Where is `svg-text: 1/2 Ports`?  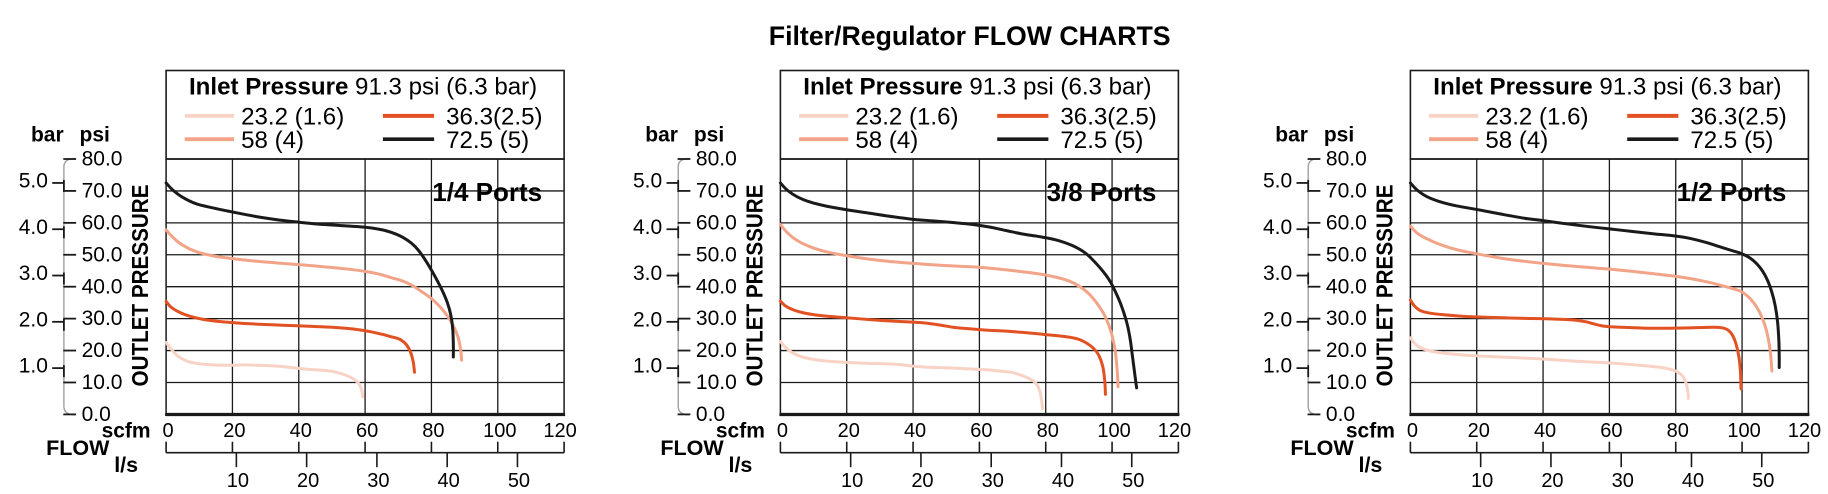 svg-text: 1/2 Ports is located at coordinates (1732, 192).